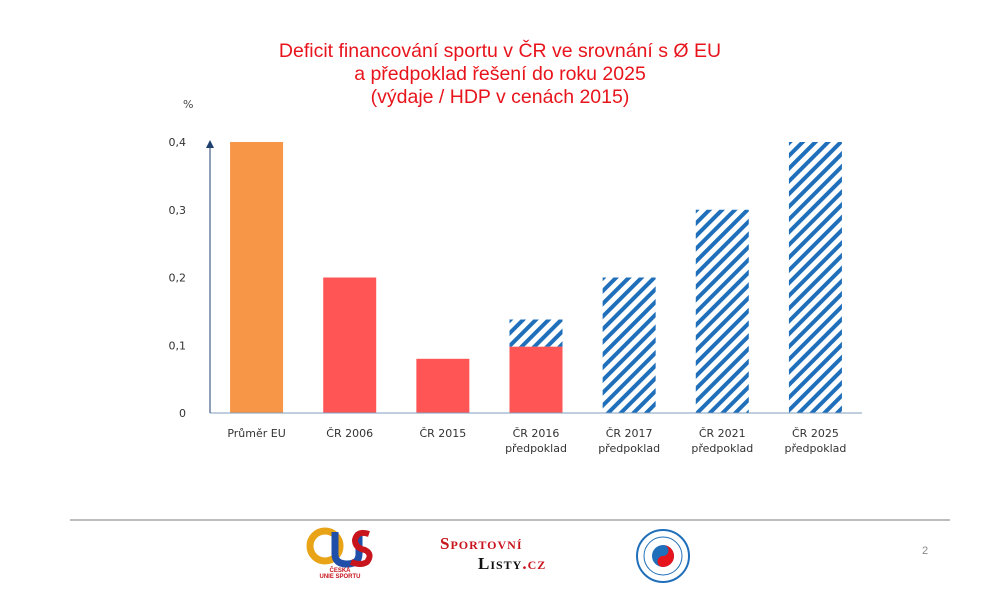 The image size is (1000, 589). What do you see at coordinates (629, 441) in the screenshot?
I see `category-label: ČR 2017 předpoklad` at bounding box center [629, 441].